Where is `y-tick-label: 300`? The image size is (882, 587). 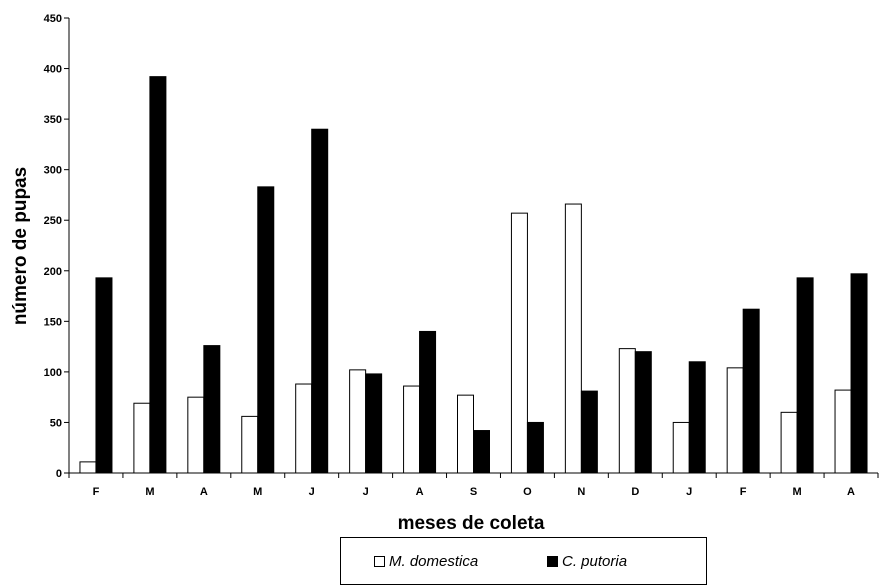
y-tick-label: 300 is located at coordinates (53, 171).